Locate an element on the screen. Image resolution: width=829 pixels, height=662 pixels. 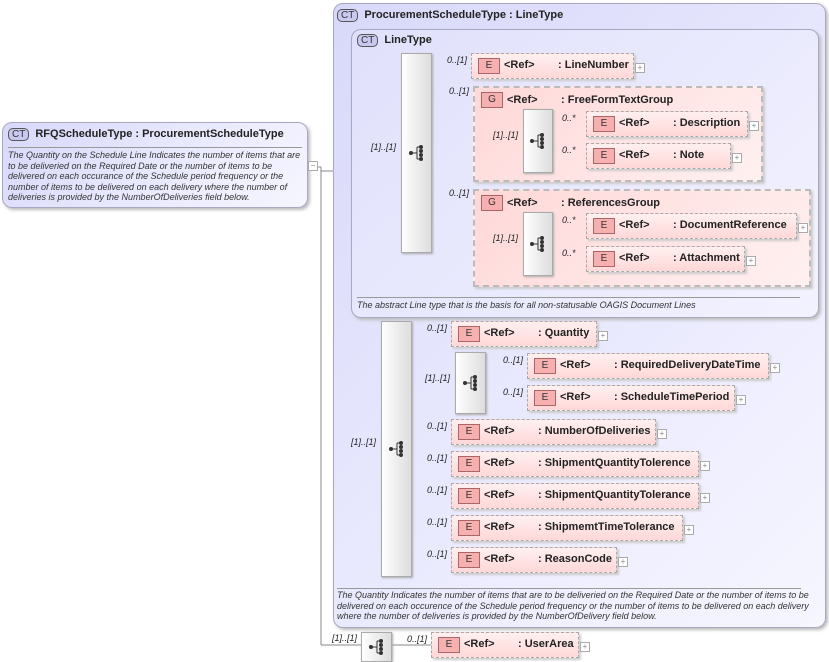
element-scheduletimeperiod: E <Ref>: ScheduleTimePeriod is located at coordinates (631, 398).